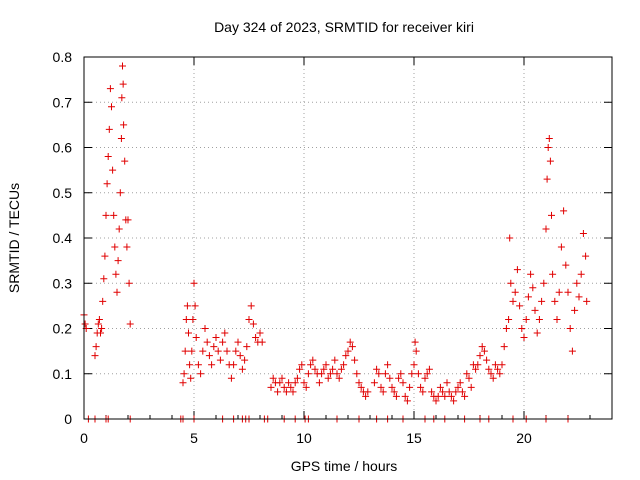 This screenshot has width=640, height=480. I want to click on x-tick-label: 20, so click(524, 438).